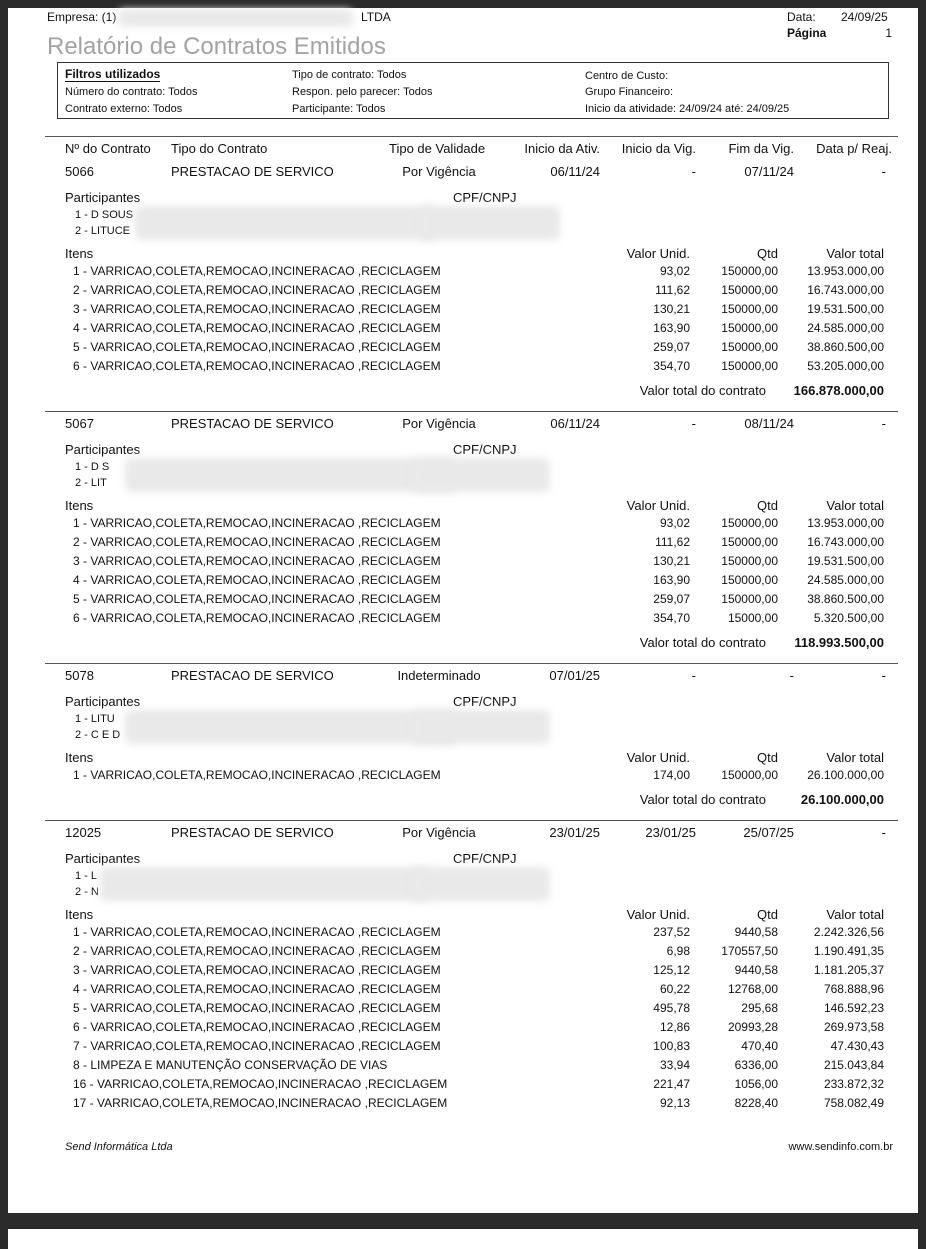 This screenshot has height=1249, width=926. What do you see at coordinates (845, 561) in the screenshot?
I see `item-total: 19.531.500,00` at bounding box center [845, 561].